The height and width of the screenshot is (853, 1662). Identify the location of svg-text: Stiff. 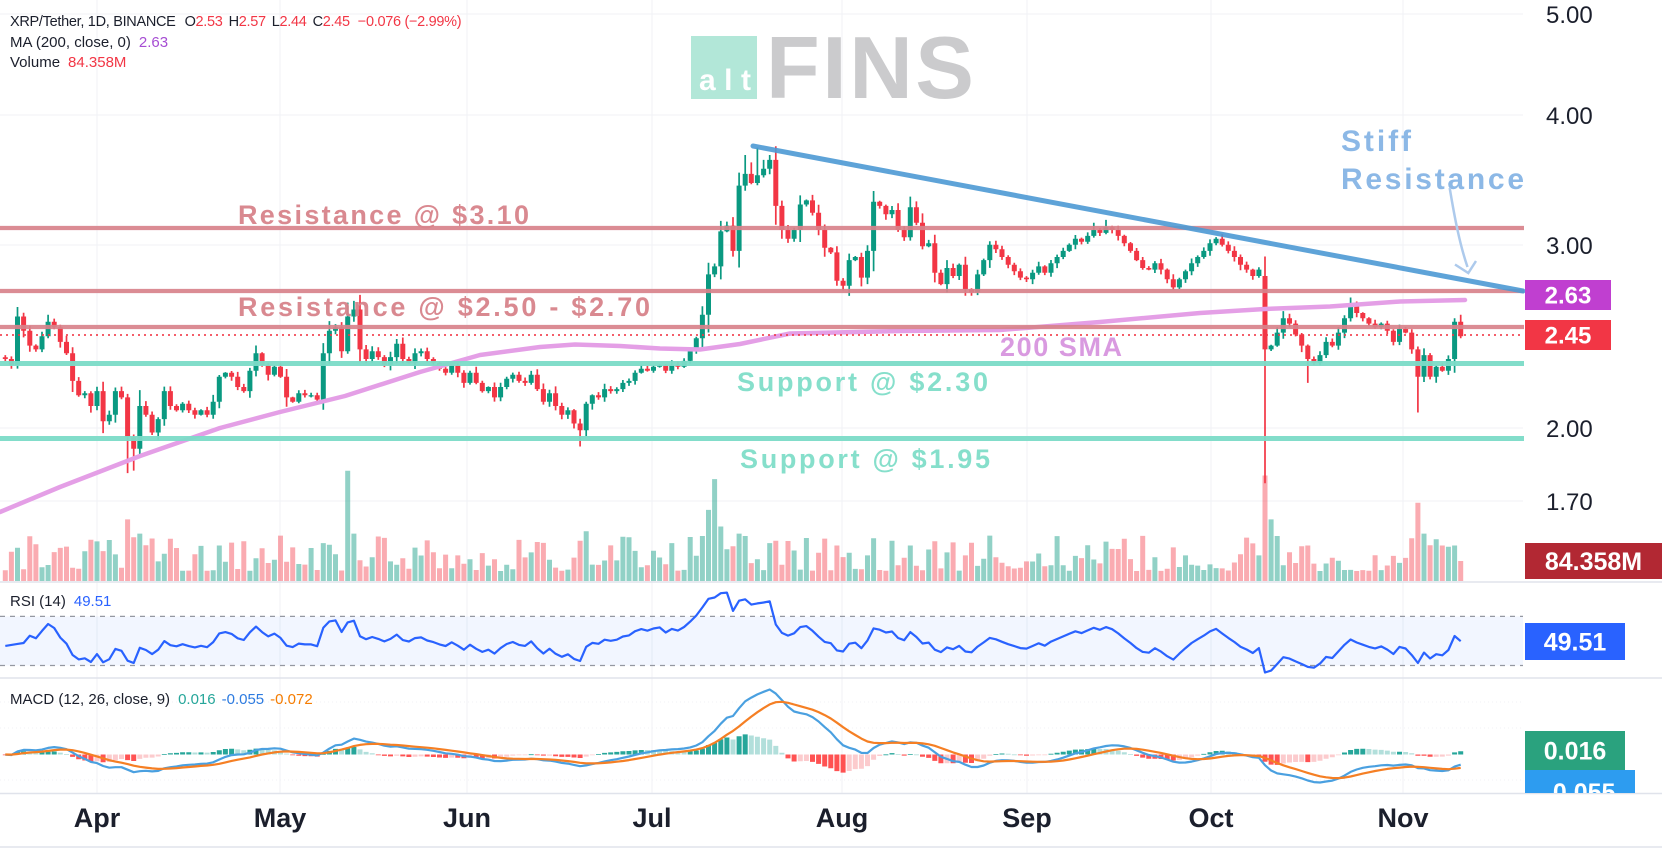
(1376, 141).